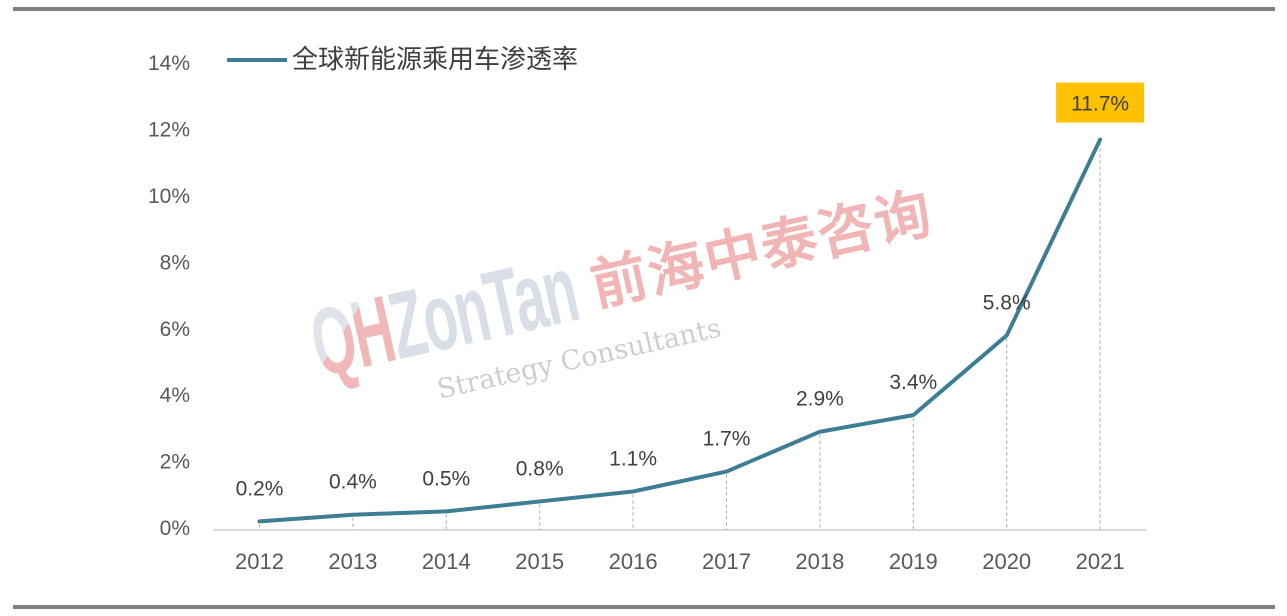 This screenshot has width=1287, height=616. What do you see at coordinates (257, 60) in the screenshot?
I see `legend-line-swatch` at bounding box center [257, 60].